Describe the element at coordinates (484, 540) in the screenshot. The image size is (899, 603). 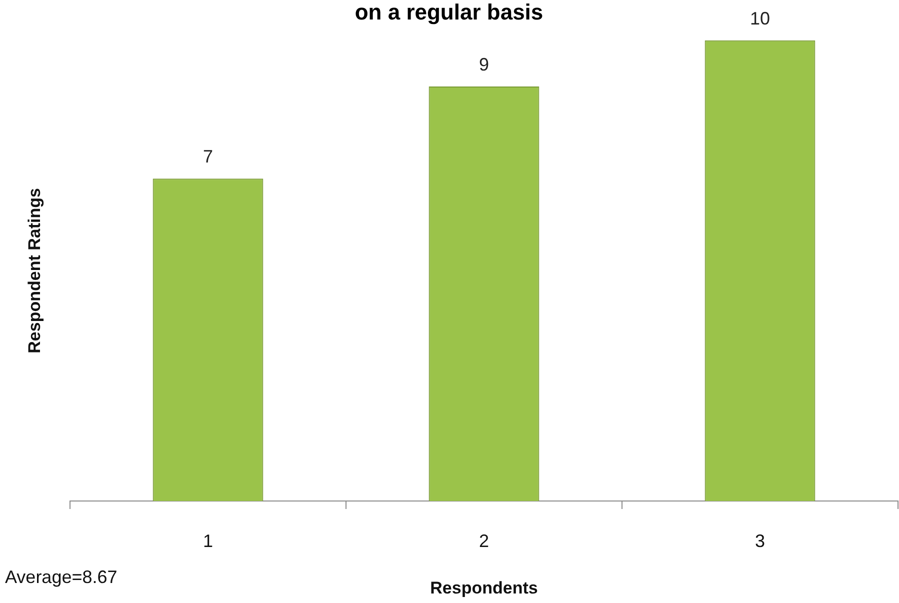
I see `x-tick-label: 2` at that location.